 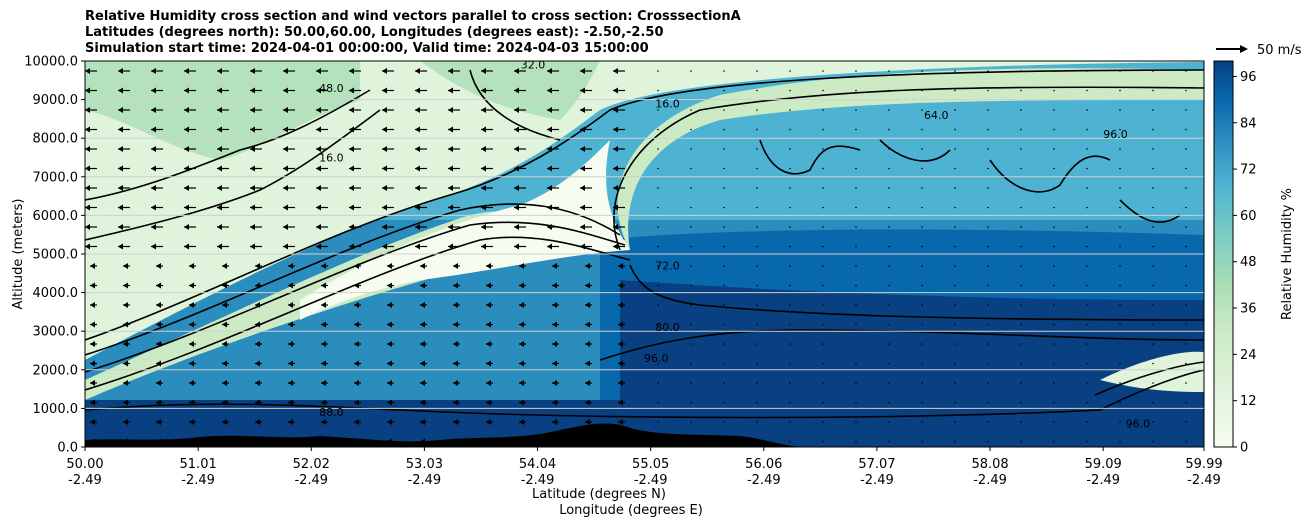 What do you see at coordinates (1248, 216) in the screenshot?
I see `colorbar-tick-label: 60` at bounding box center [1248, 216].